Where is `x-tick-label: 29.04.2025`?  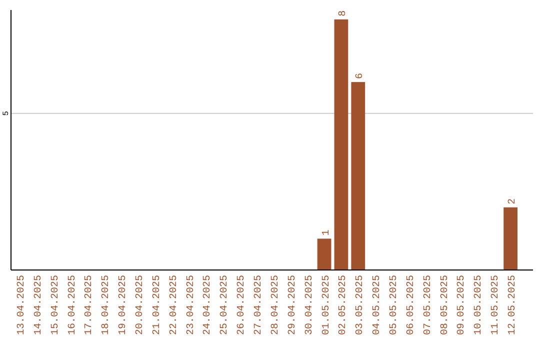
x-tick-label: 29.04.2025 is located at coordinates (292, 305).